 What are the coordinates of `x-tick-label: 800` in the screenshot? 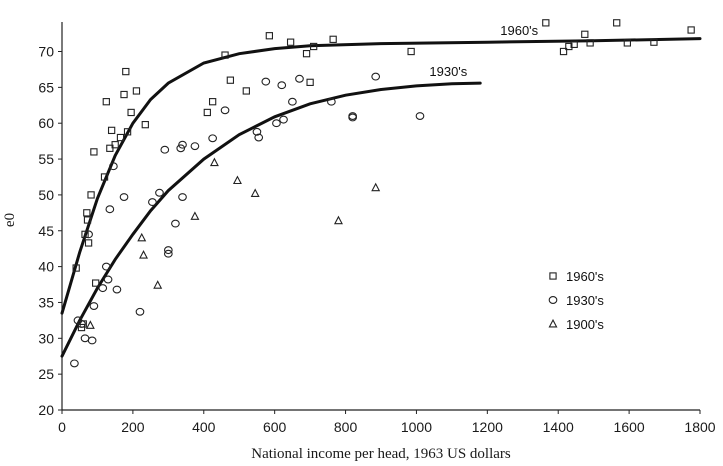 It's located at (346, 427).